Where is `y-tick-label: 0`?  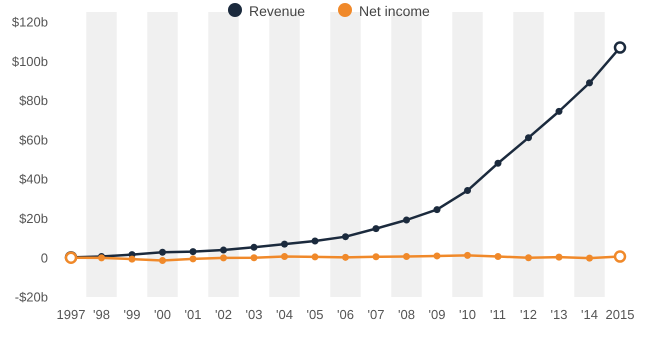 y-tick-label: 0 is located at coordinates (44, 258).